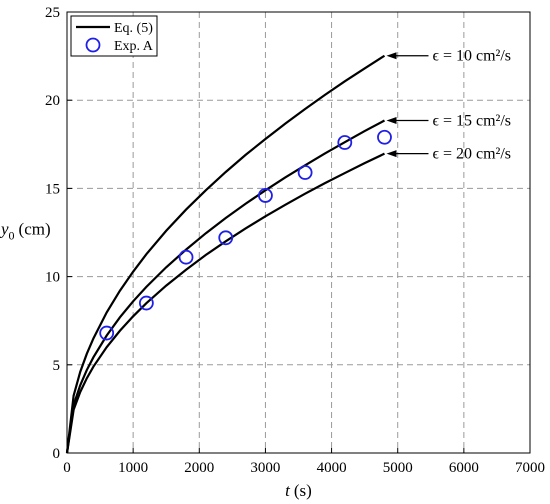 This screenshot has width=550, height=504. I want to click on y-axis-var: y, so click(4, 228).